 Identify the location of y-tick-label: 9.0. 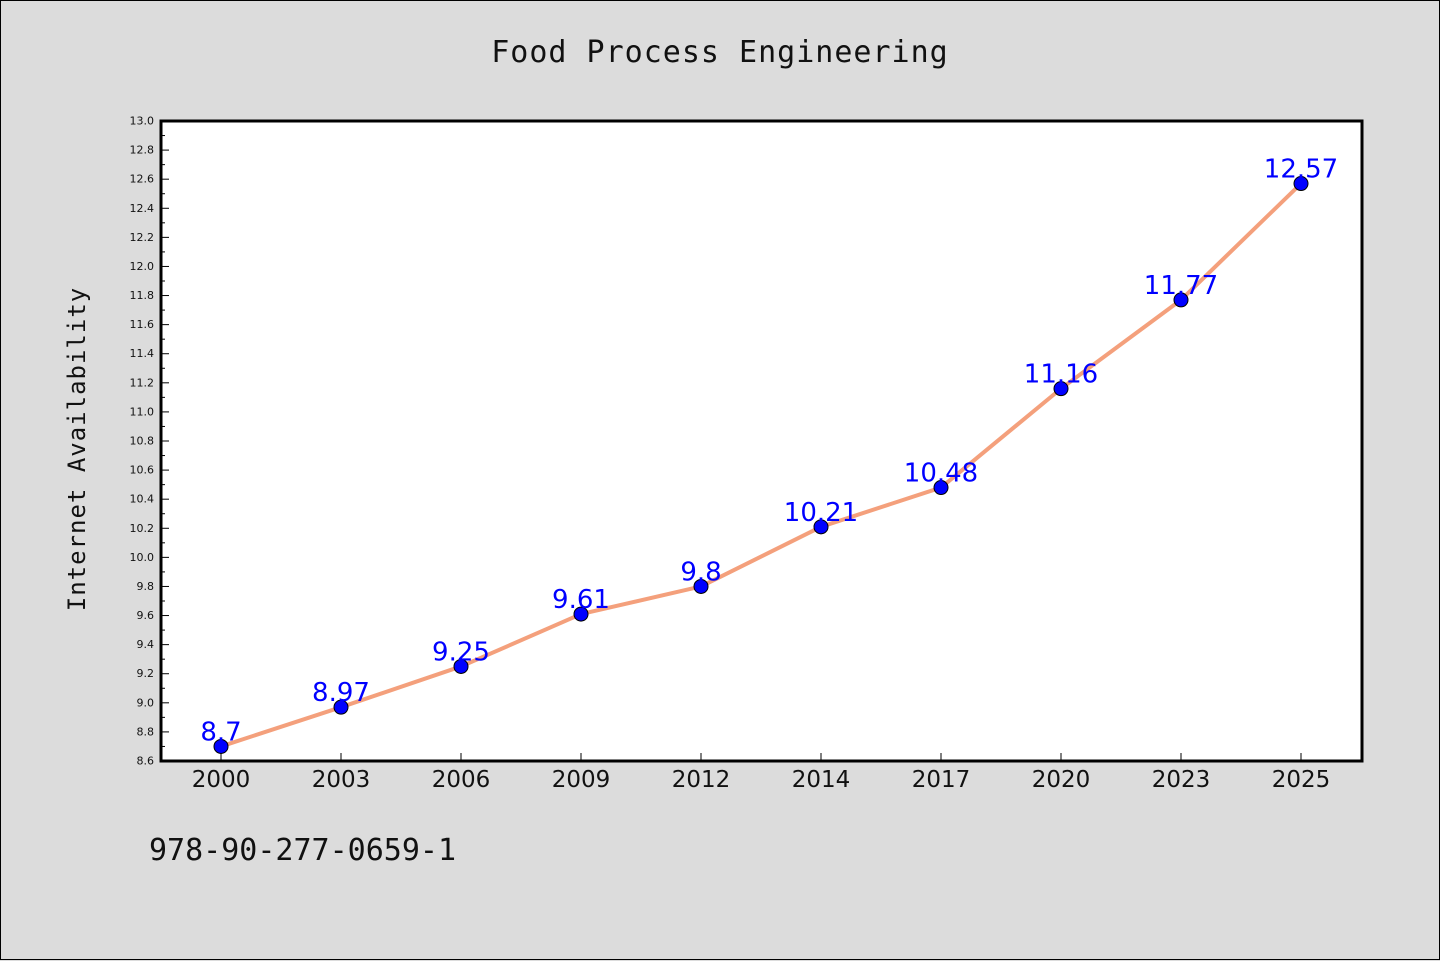
(146, 702).